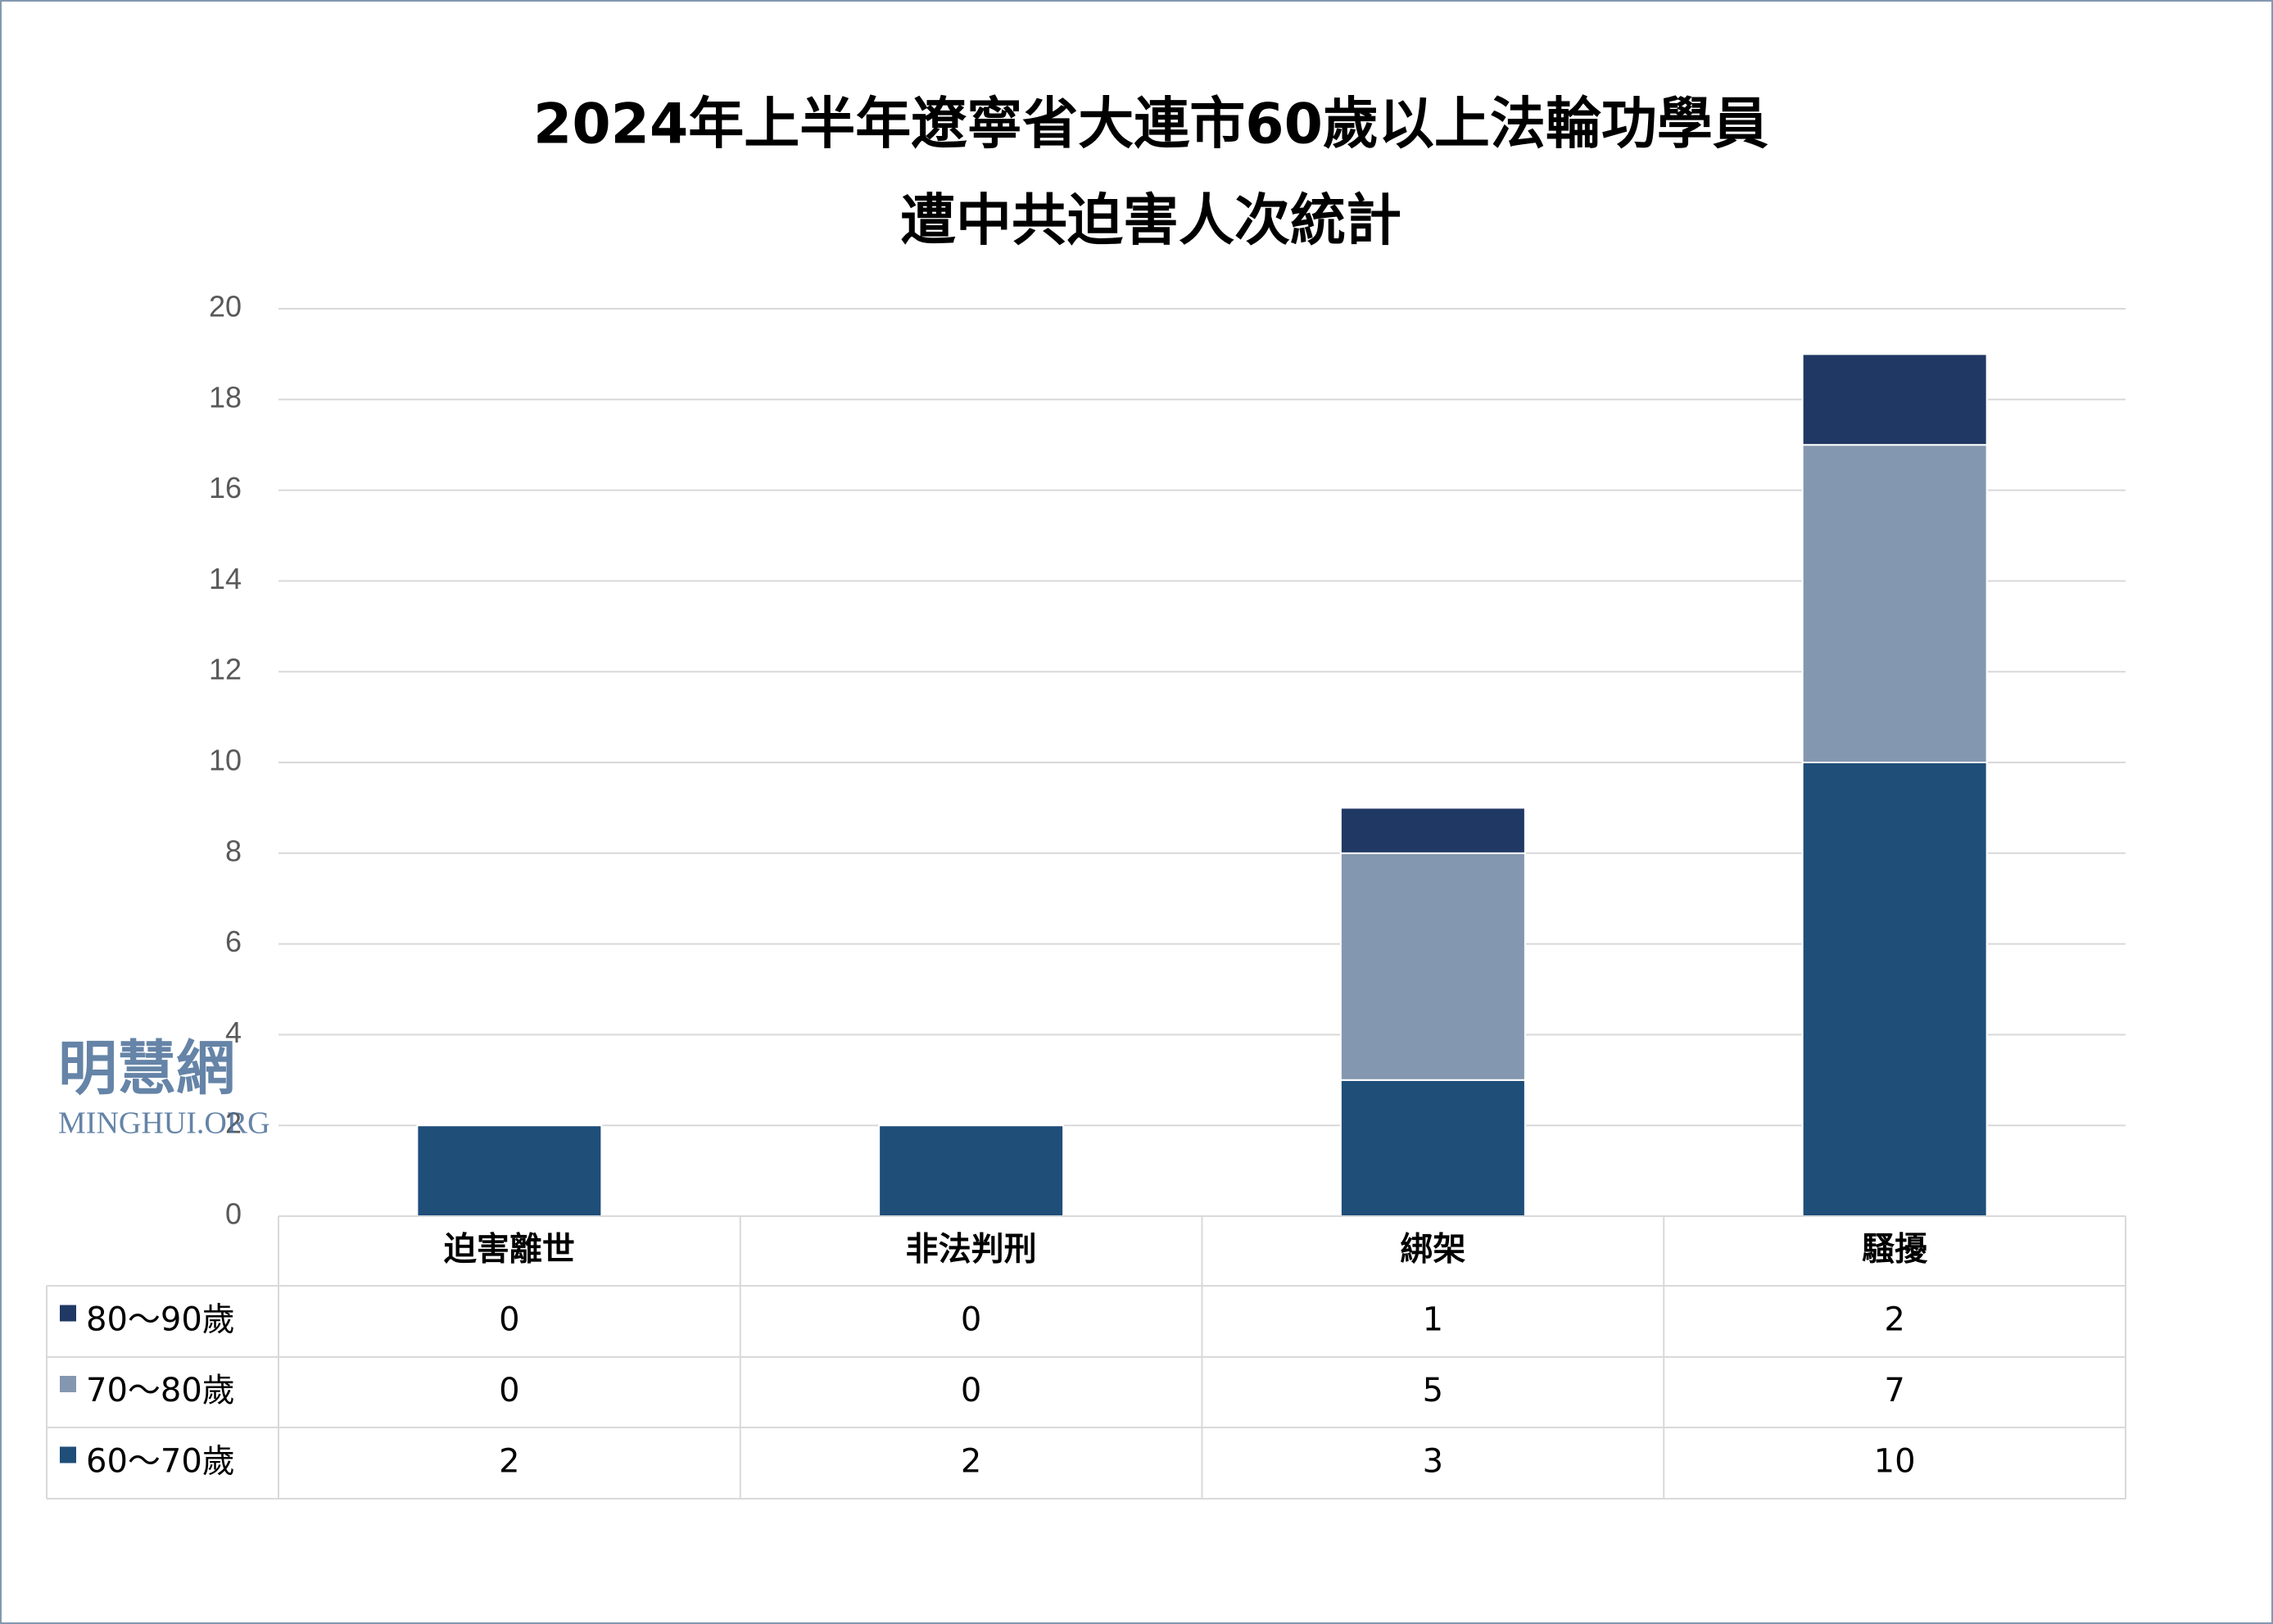  I want to click on table-value: 10, so click(1895, 1462).